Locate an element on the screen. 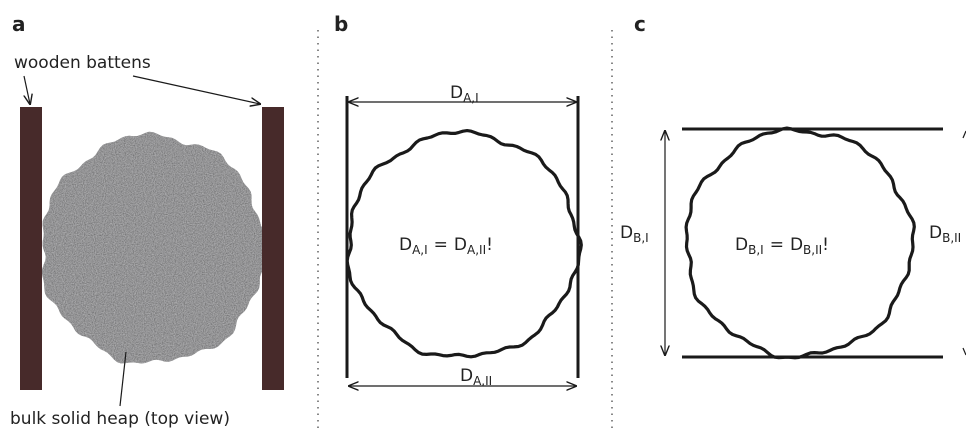  equation: DB,I = DB,II! is located at coordinates (782, 246).